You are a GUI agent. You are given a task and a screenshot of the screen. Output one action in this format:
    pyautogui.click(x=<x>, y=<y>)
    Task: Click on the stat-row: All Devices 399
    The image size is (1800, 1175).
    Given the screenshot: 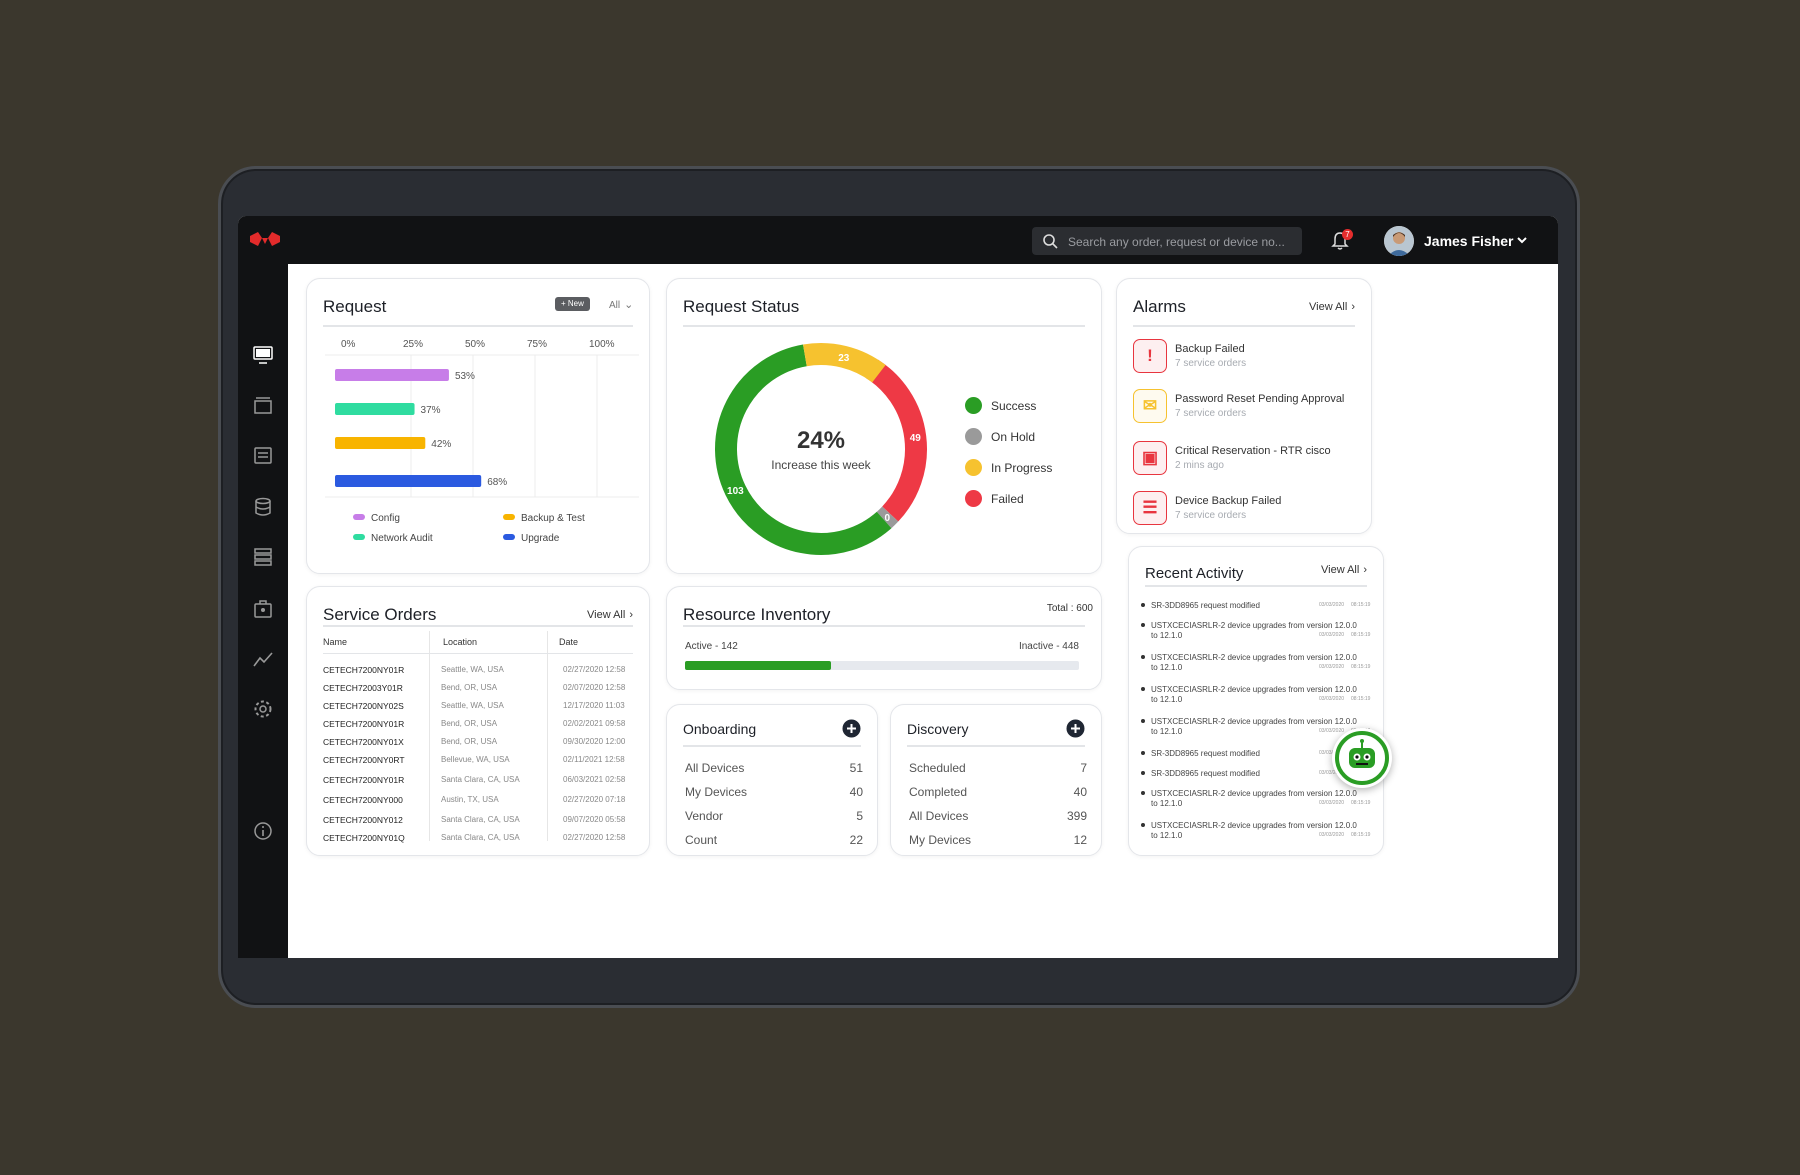 What is the action you would take?
    pyautogui.click(x=997, y=817)
    